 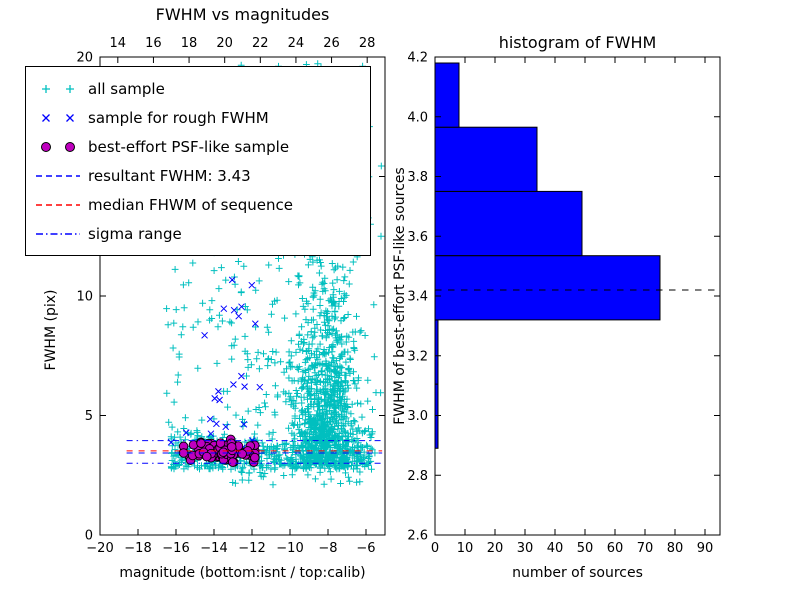 What do you see at coordinates (153, 43) in the screenshot?
I see `top-x-tick-label: 16` at bounding box center [153, 43].